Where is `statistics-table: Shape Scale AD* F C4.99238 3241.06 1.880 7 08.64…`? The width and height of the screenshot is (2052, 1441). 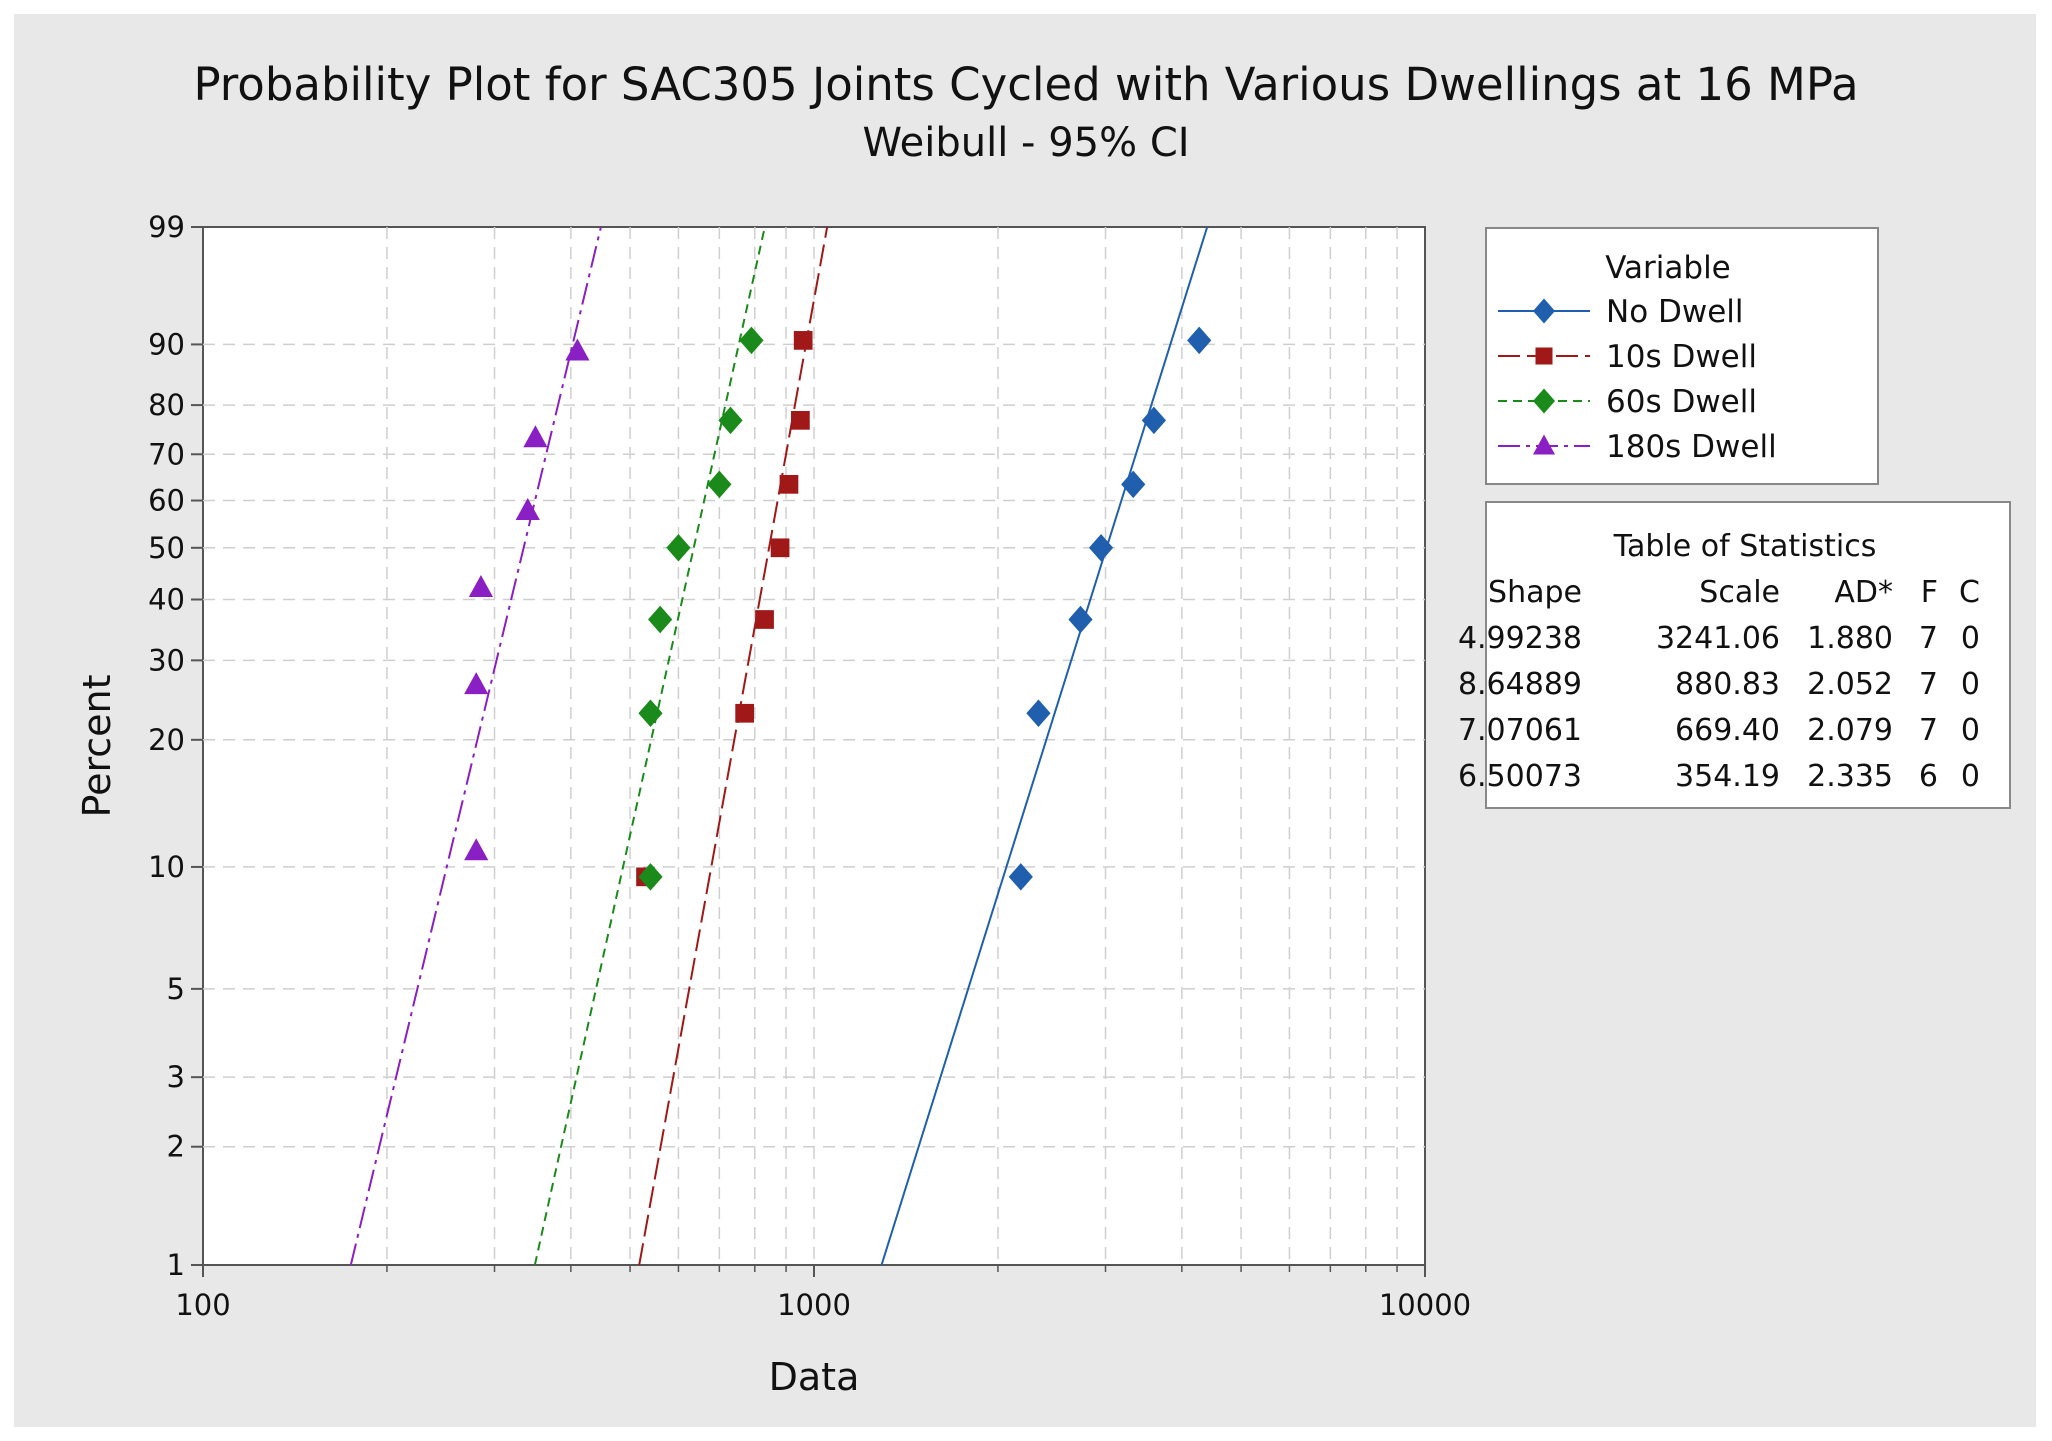 statistics-table: Shape Scale AD* F C4.99238 3241.06 1.880 7 08.64… is located at coordinates (1719, 684).